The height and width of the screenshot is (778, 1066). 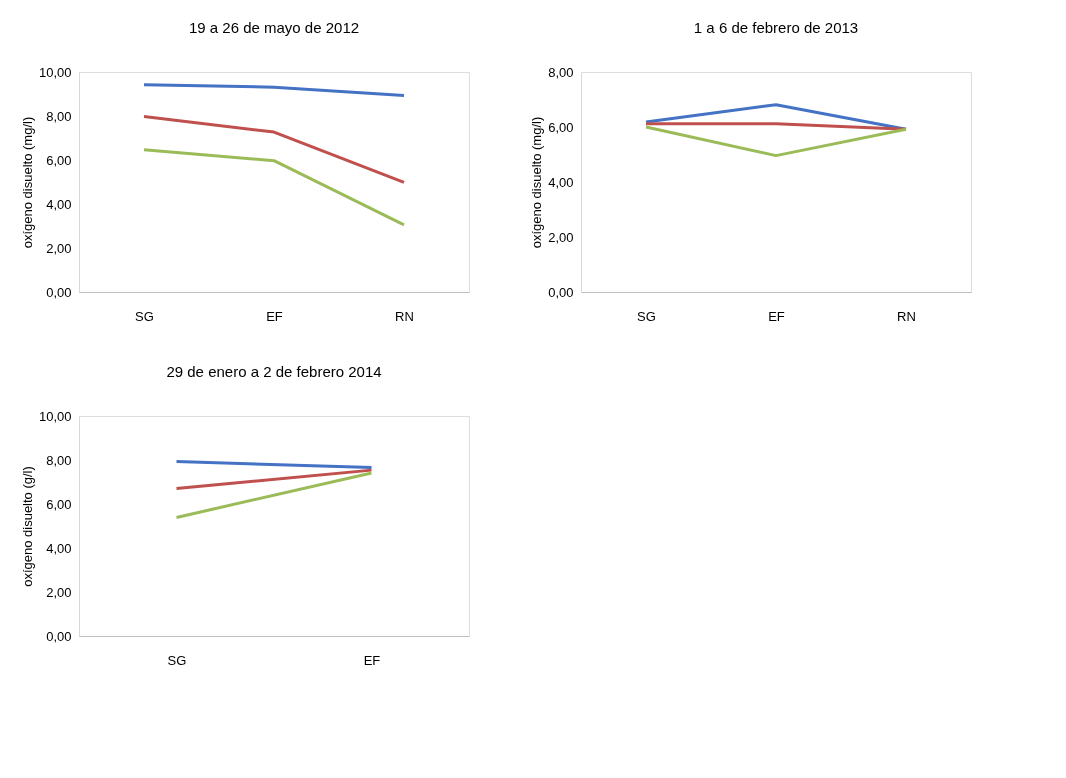 What do you see at coordinates (776, 27) in the screenshot?
I see `chart-title: 1 a 6 de febrero de 2013` at bounding box center [776, 27].